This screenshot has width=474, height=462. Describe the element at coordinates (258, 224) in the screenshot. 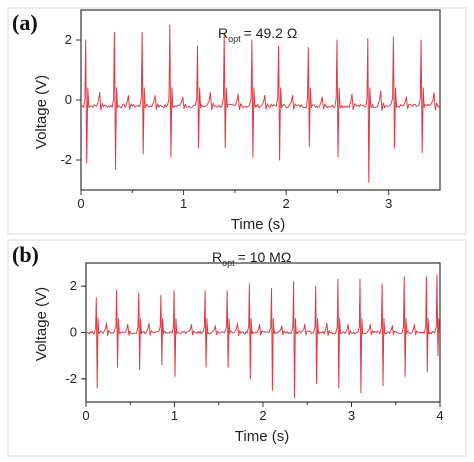

I see `panel-a-xlabel: Time (s)` at that location.